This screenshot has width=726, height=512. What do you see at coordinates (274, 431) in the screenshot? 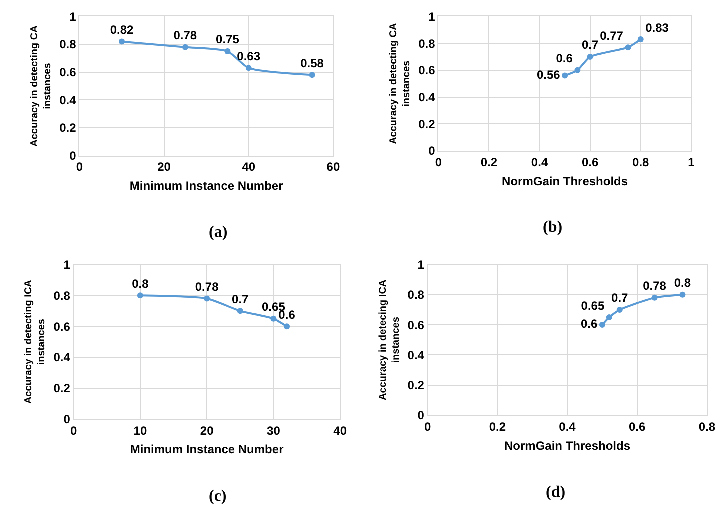
I see `x-tick-label: 30` at bounding box center [274, 431].